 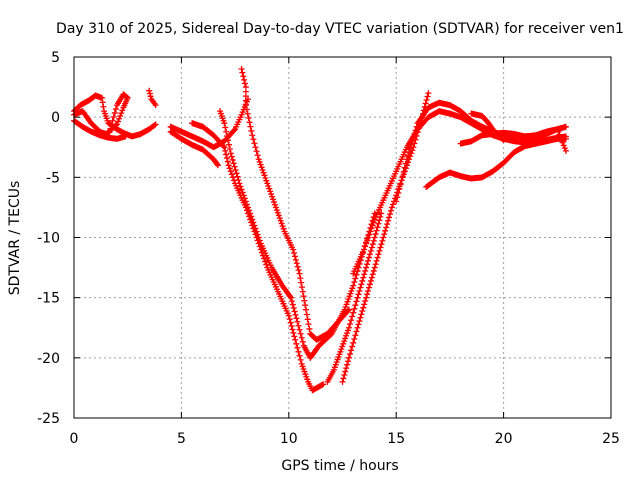 What do you see at coordinates (611, 439) in the screenshot?
I see `x-tick-label: 25` at bounding box center [611, 439].